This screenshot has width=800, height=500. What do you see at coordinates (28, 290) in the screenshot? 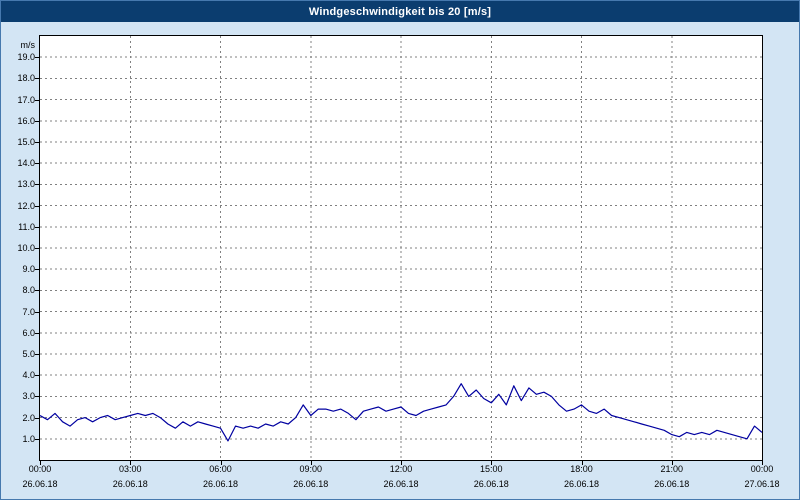
I see `y-tick-label: 8.0` at bounding box center [28, 290].